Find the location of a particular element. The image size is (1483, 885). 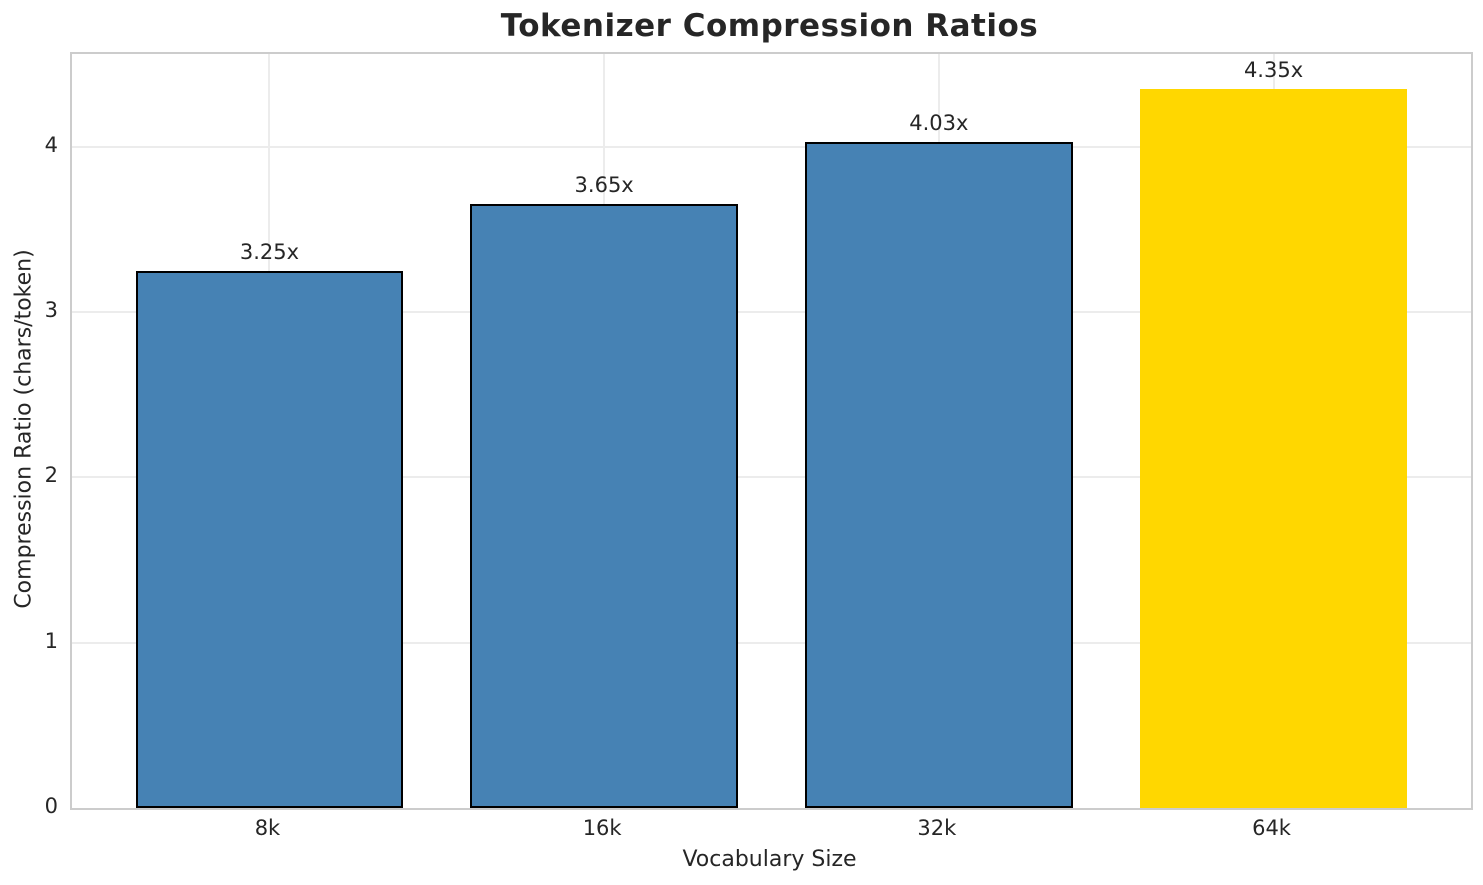

x-tick-label-8k: 8k is located at coordinates (267, 828).